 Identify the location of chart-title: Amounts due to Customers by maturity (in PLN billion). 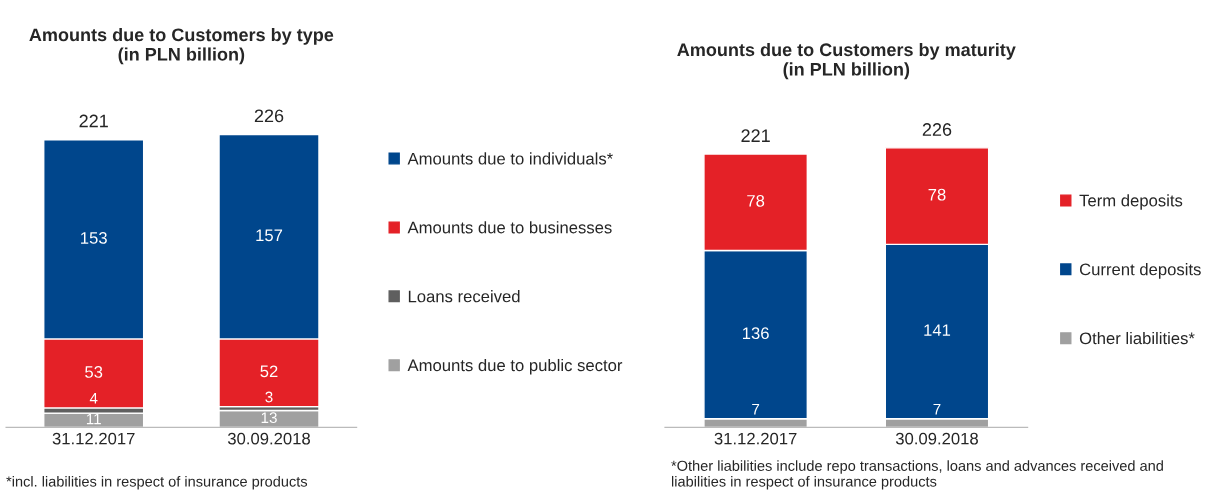
(846, 61).